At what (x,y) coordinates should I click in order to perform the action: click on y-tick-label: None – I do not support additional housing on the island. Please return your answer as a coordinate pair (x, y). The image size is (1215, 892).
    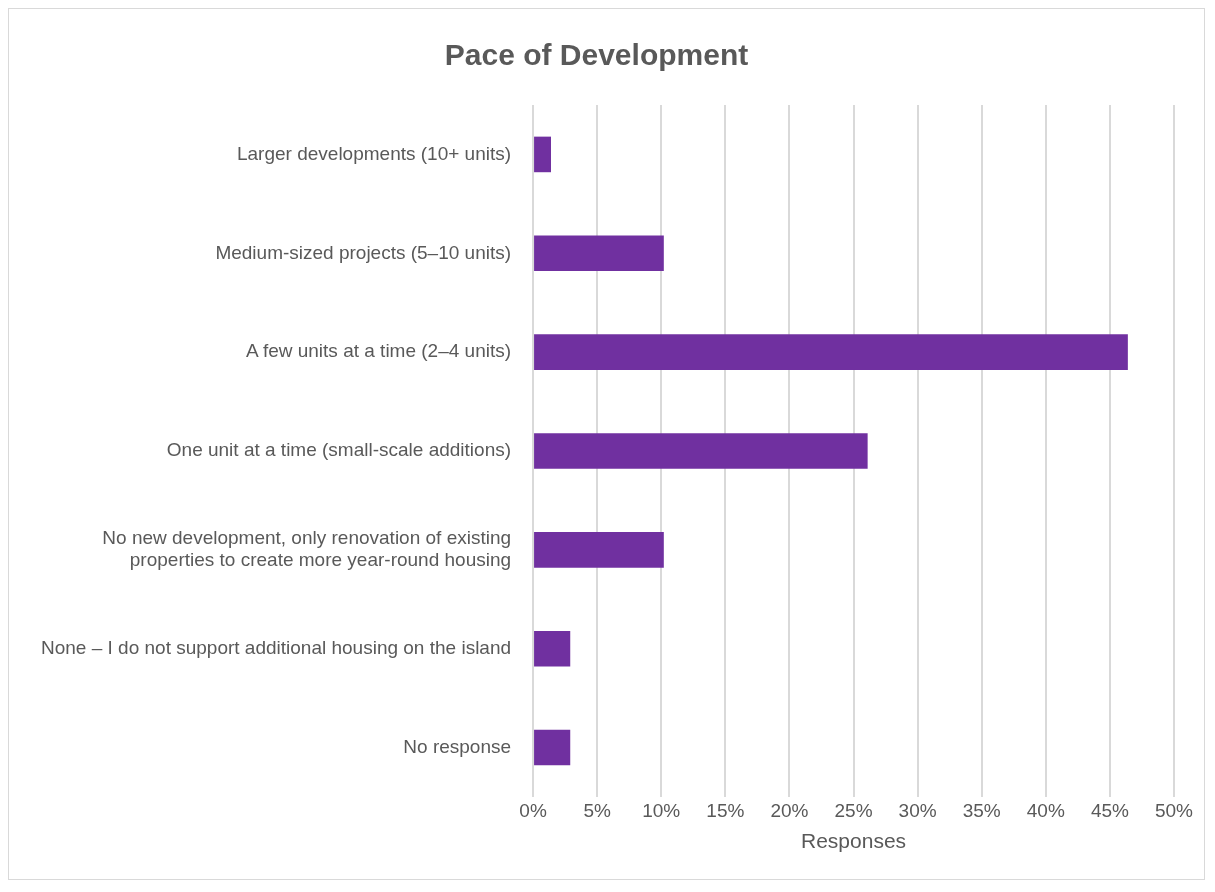
    Looking at the image, I should click on (276, 647).